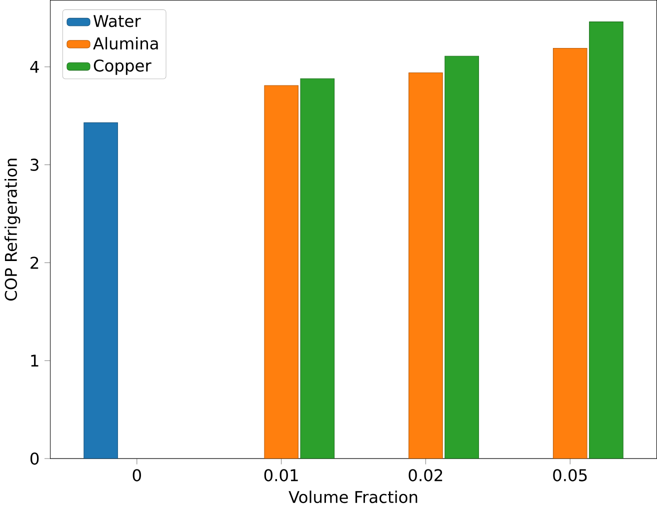 The height and width of the screenshot is (508, 657). Describe the element at coordinates (34, 262) in the screenshot. I see `y-tick-label: 2` at that location.